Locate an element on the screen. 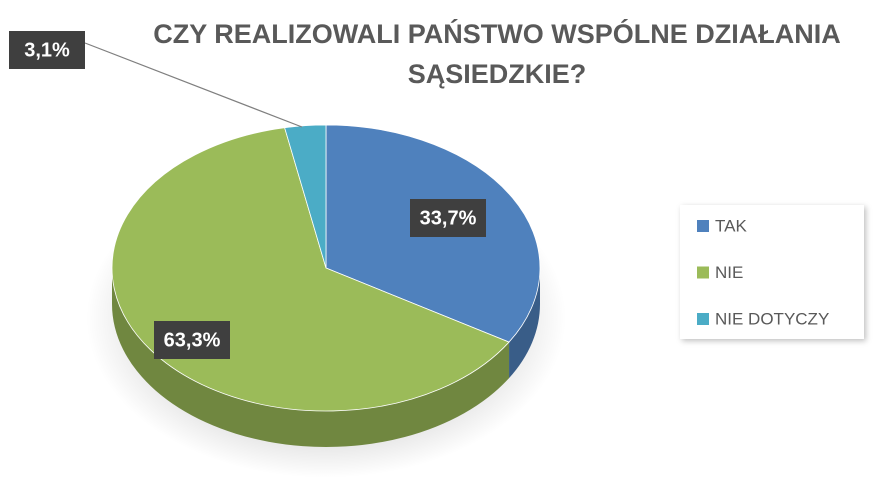 The width and height of the screenshot is (894, 481). data-label: 63,3% is located at coordinates (192, 340).